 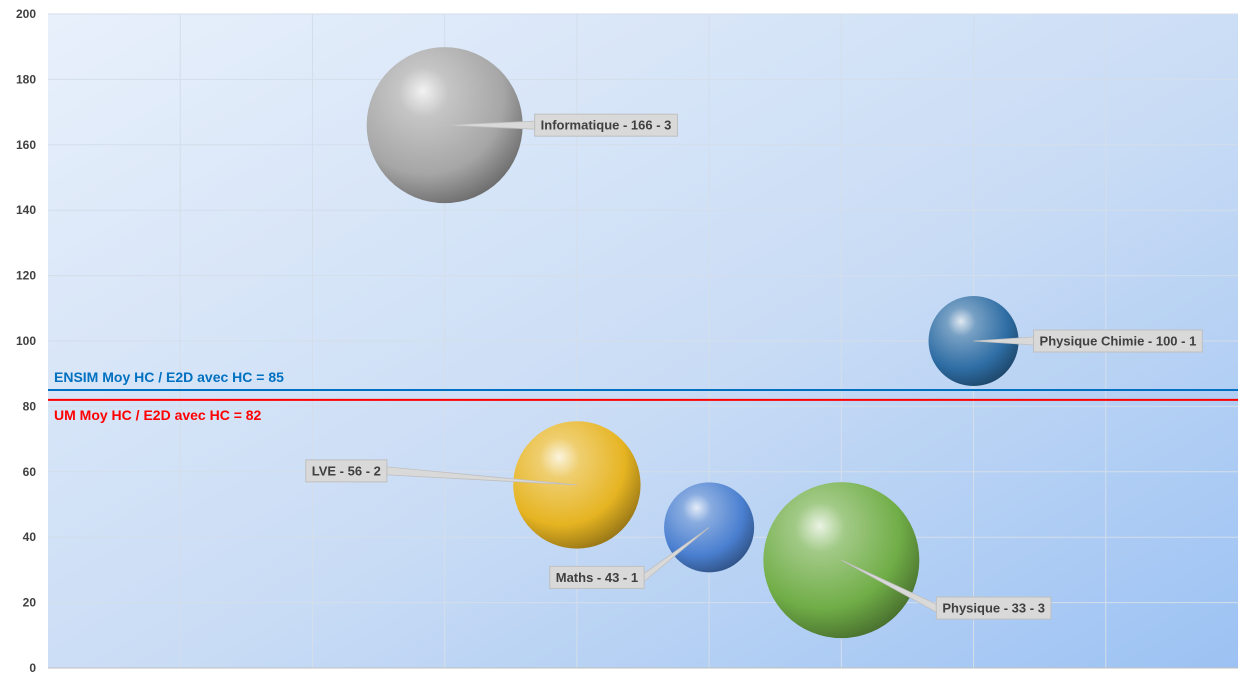 I want to click on y-tick-label: 140, so click(x=26, y=210).